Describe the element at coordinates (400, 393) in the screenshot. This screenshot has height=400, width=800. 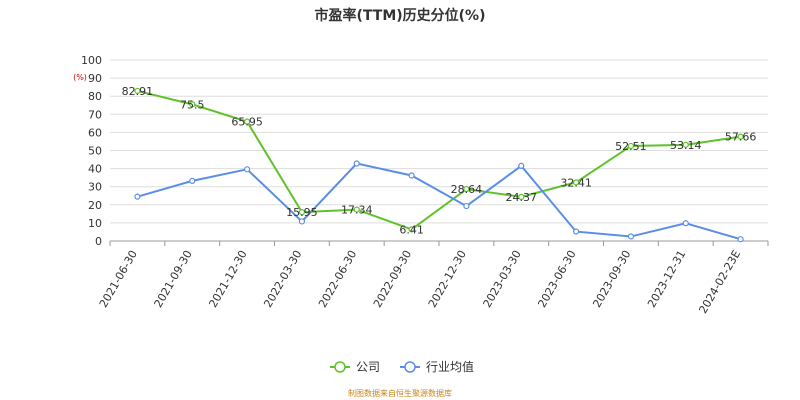
I see `source-note: 制图数据来自恒生聚源数据库` at that location.